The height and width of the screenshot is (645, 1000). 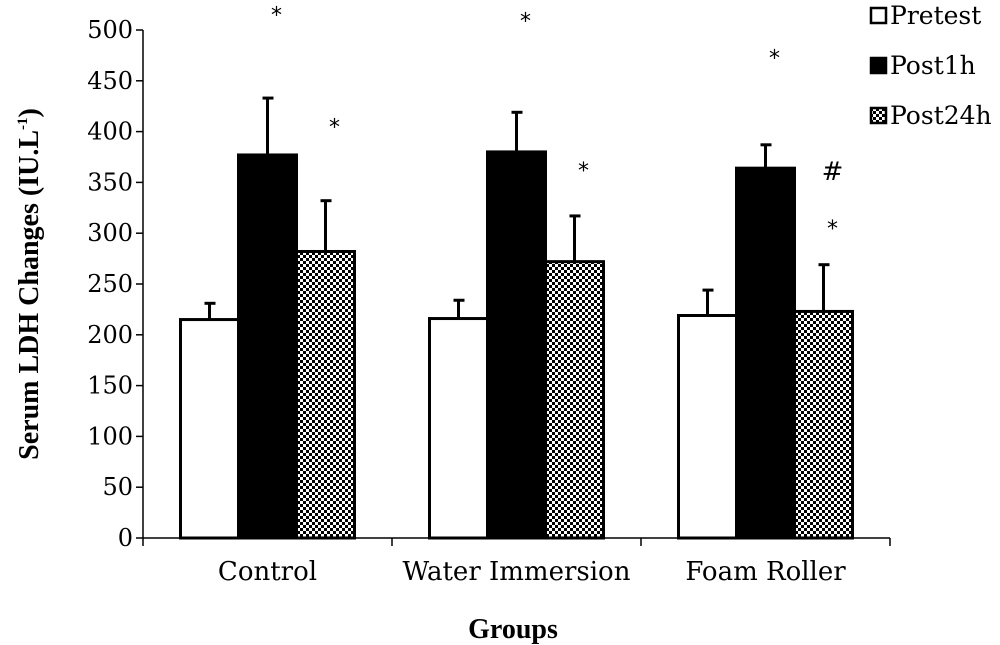 I want to click on y-tick-label: 300, so click(x=110, y=233).